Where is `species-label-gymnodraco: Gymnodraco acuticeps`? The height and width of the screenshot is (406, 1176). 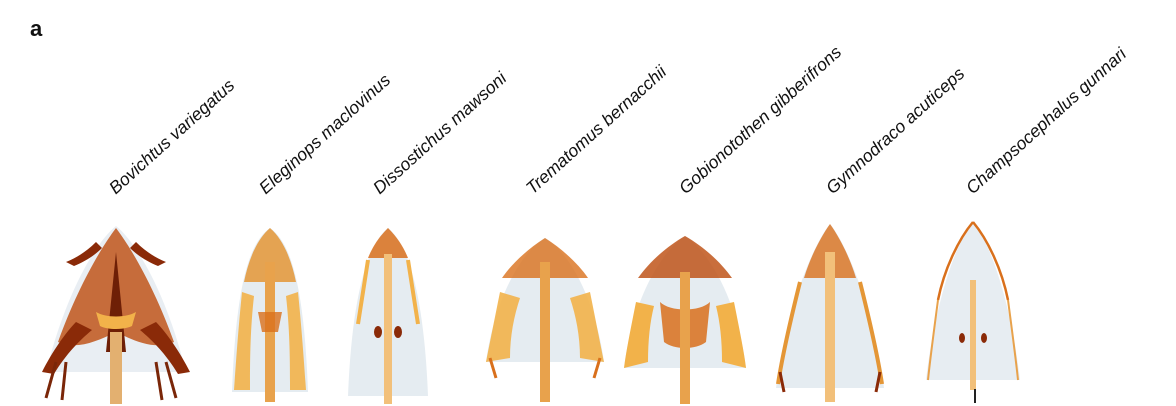
species-label-gymnodraco: Gymnodraco acuticeps is located at coordinates (895, 130).